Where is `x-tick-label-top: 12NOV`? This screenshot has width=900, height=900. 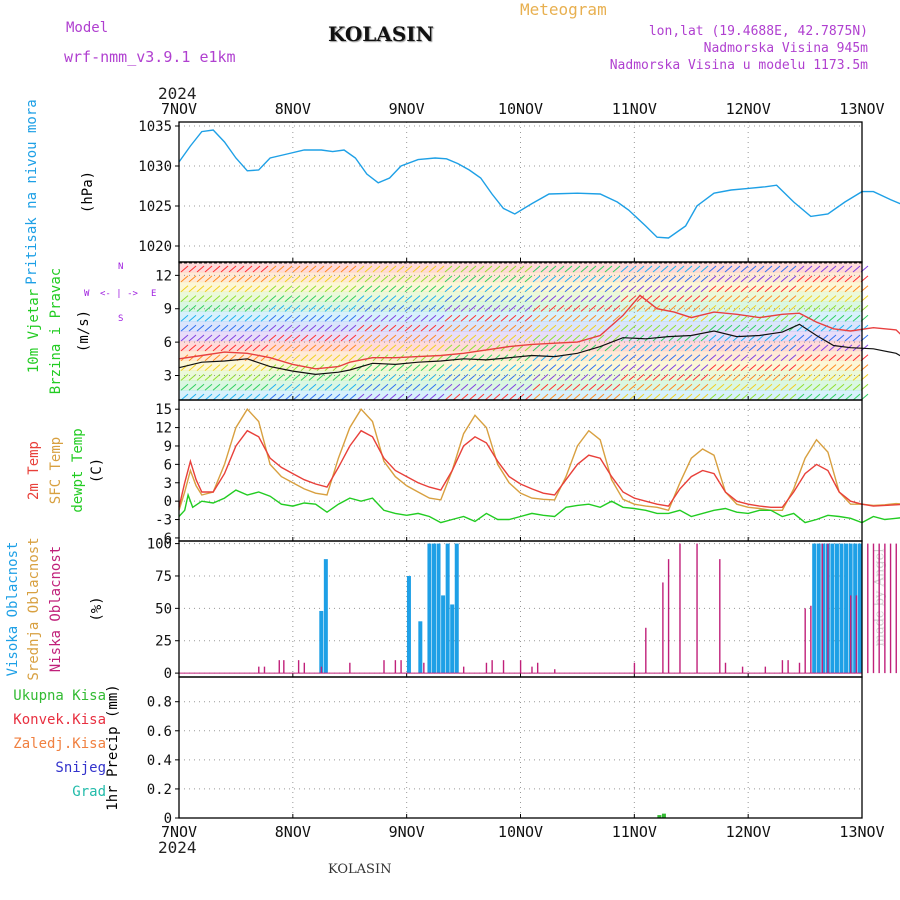
x-tick-label-top: 12NOV is located at coordinates (748, 109).